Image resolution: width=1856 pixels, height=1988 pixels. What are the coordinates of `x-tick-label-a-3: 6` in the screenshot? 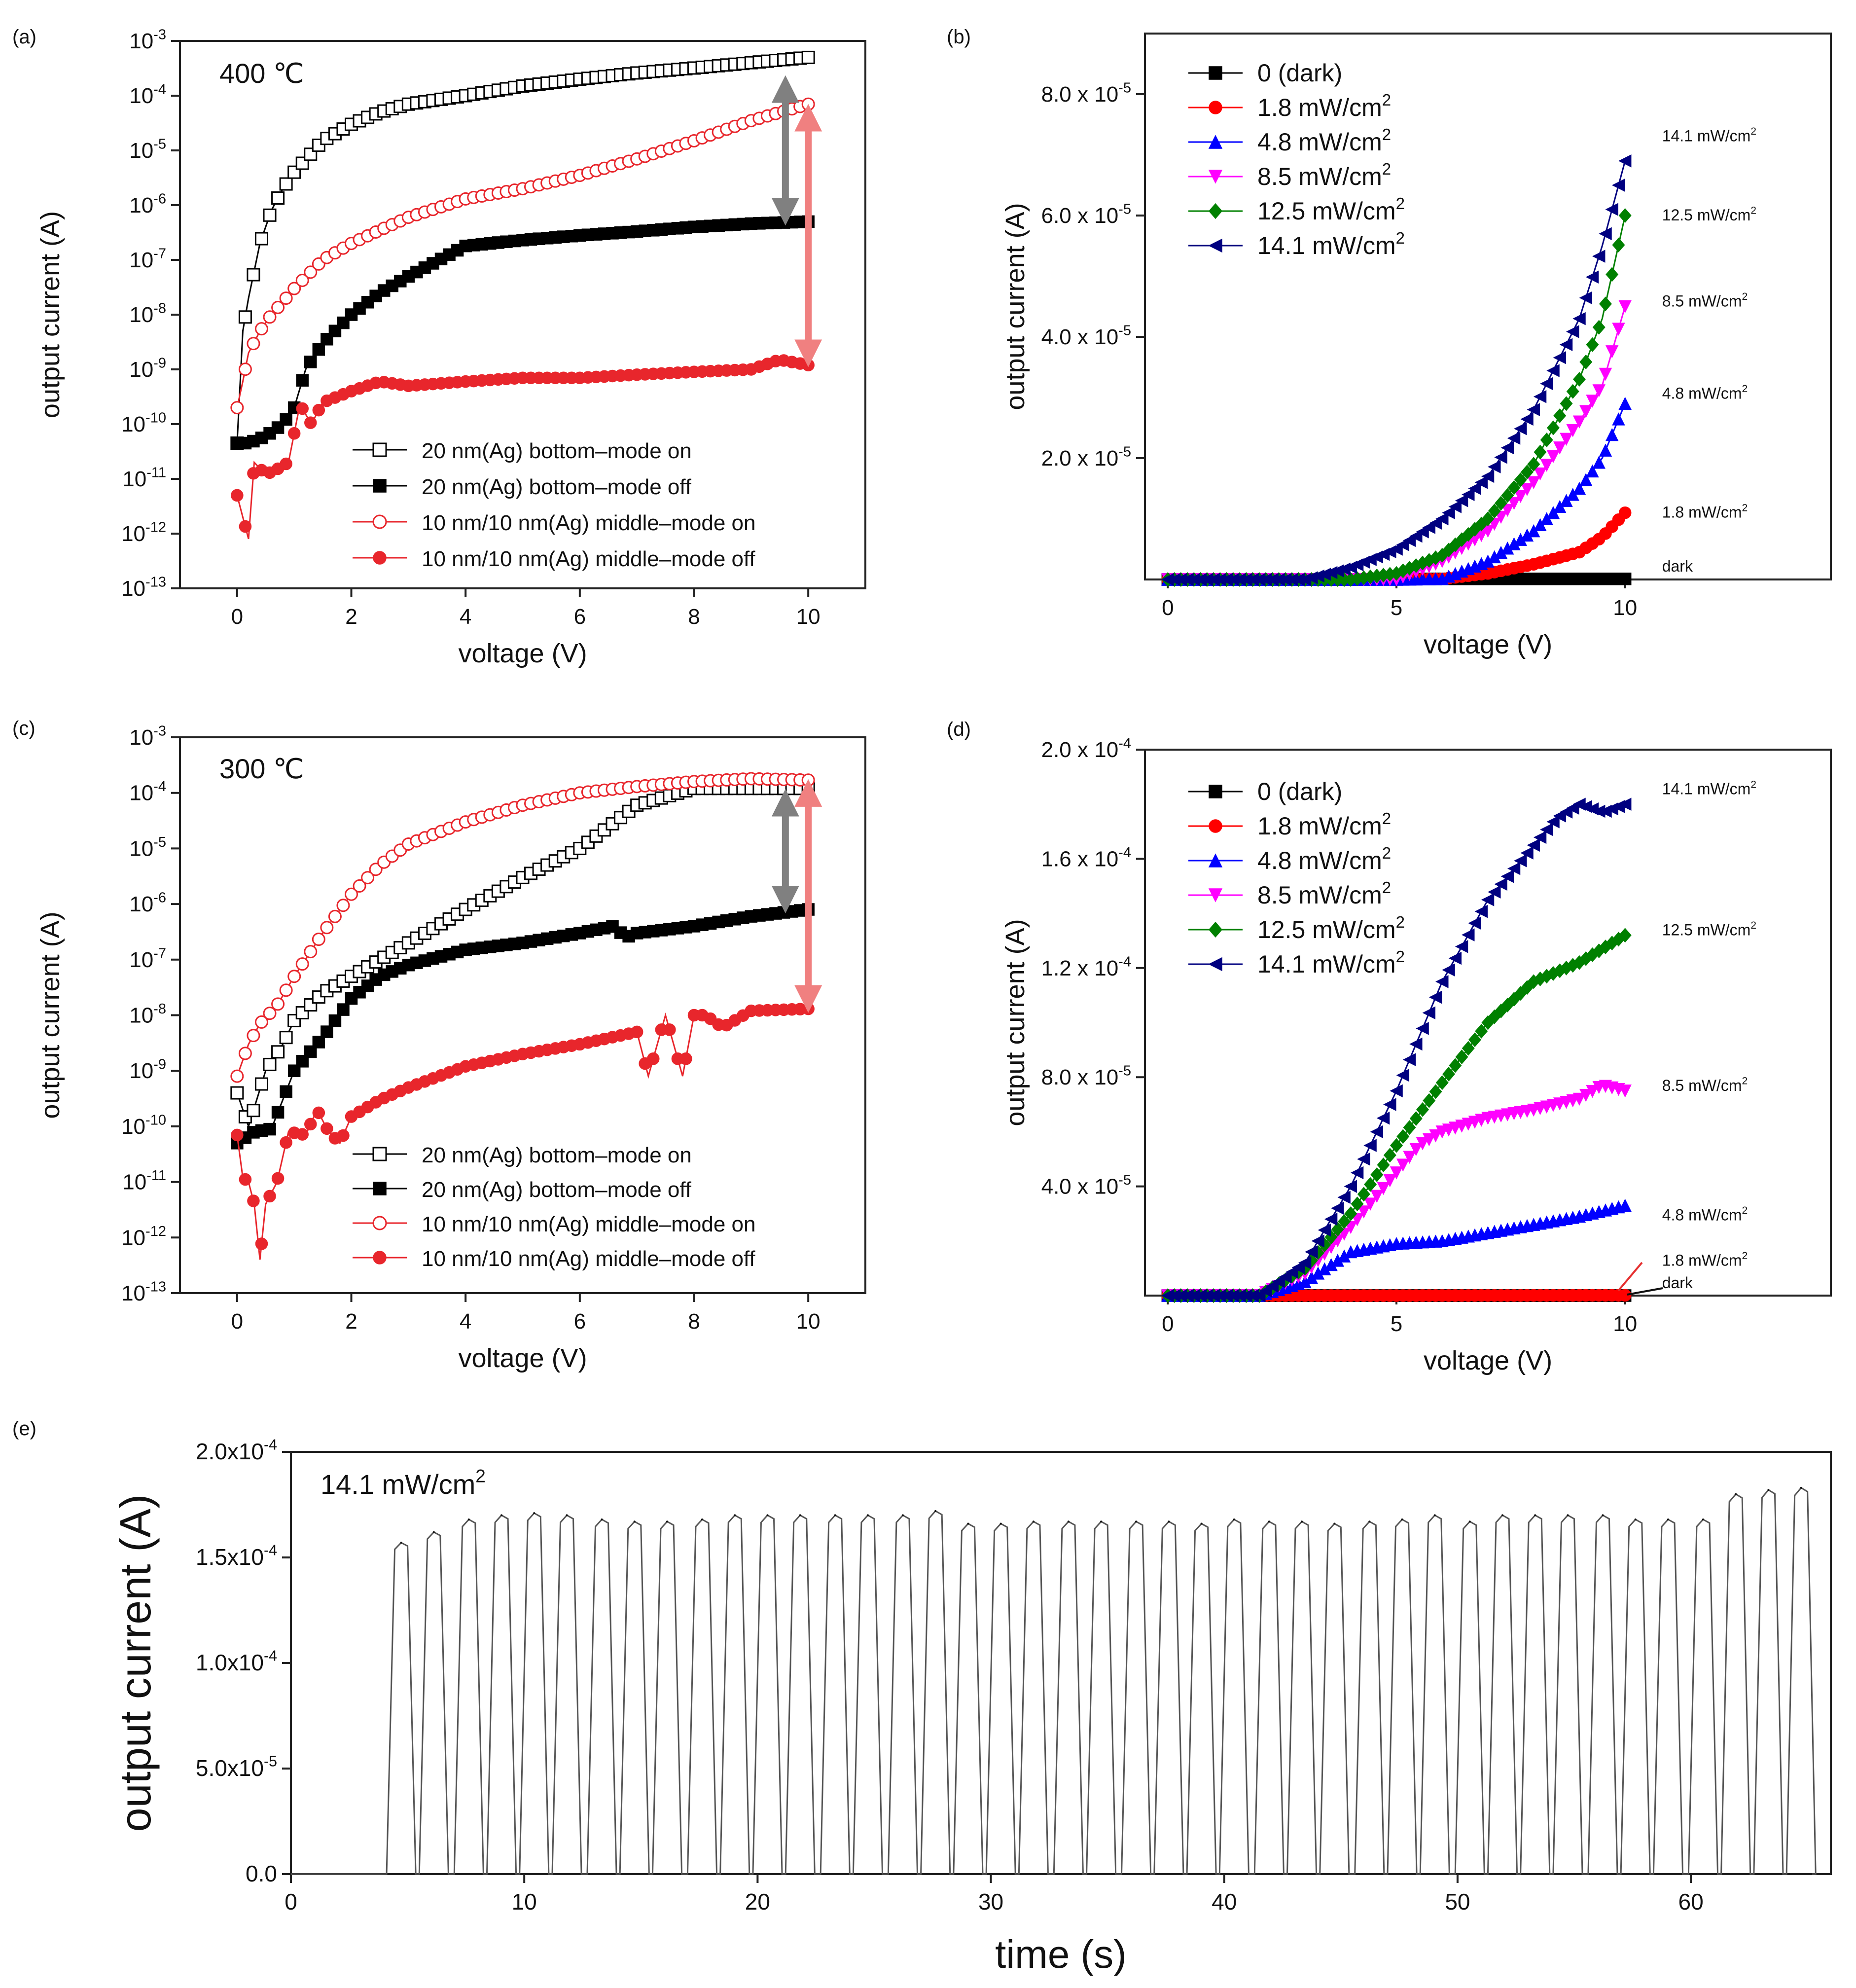 It's located at (580, 617).